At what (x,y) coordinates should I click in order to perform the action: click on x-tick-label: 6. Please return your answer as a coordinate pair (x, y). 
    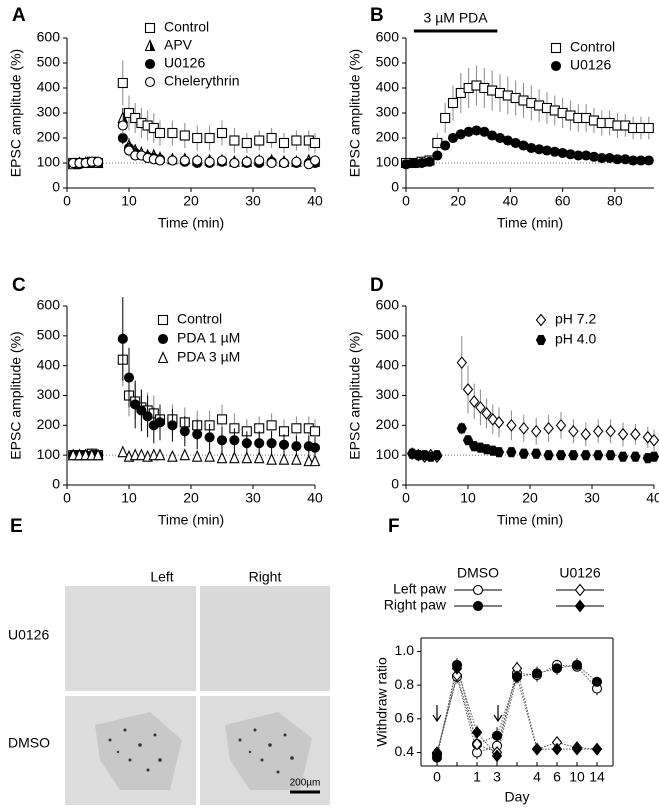
    Looking at the image, I should click on (557, 777).